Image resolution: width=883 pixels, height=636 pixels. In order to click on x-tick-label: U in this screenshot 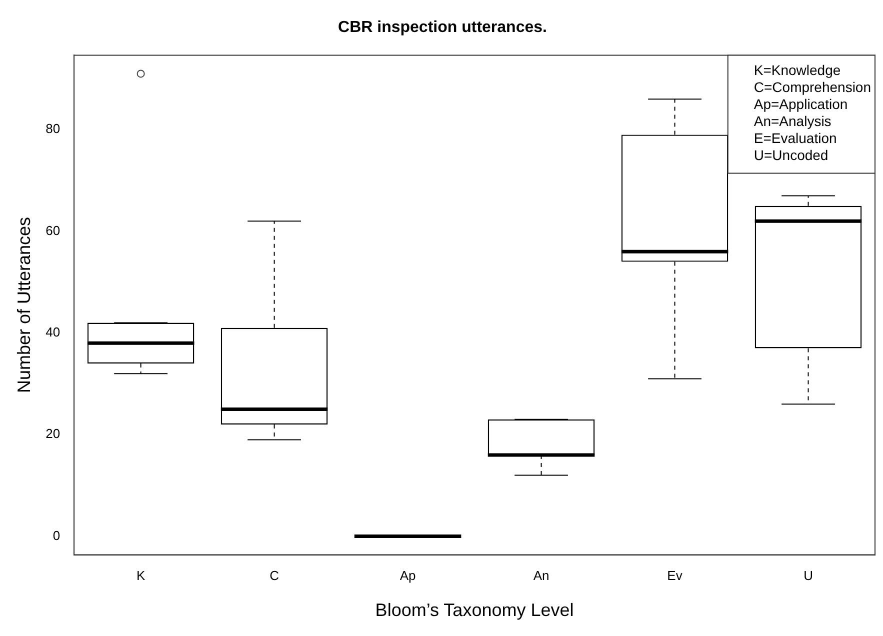, I will do `click(808, 576)`.